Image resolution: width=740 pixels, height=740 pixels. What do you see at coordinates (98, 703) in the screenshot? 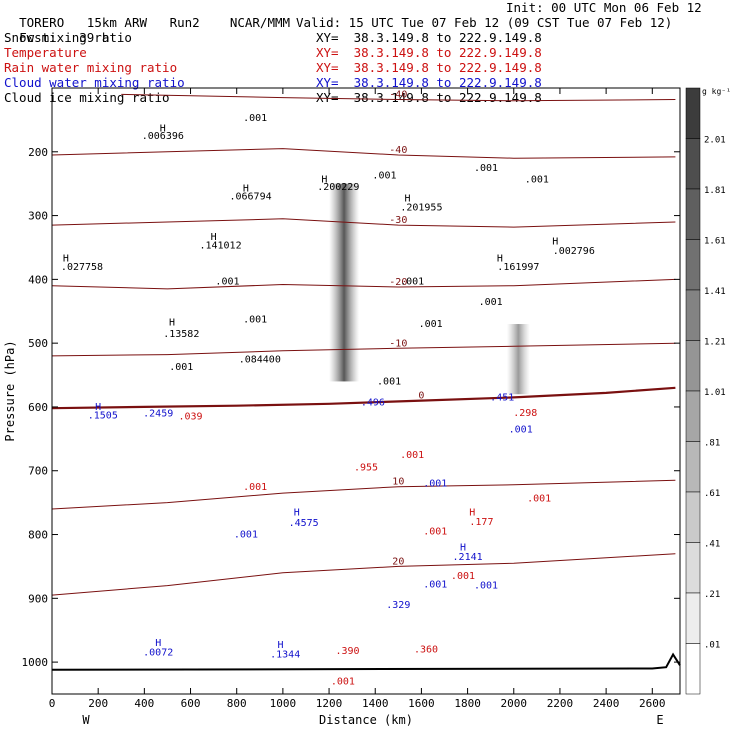
I see `x-tick-label: 200` at bounding box center [98, 703].